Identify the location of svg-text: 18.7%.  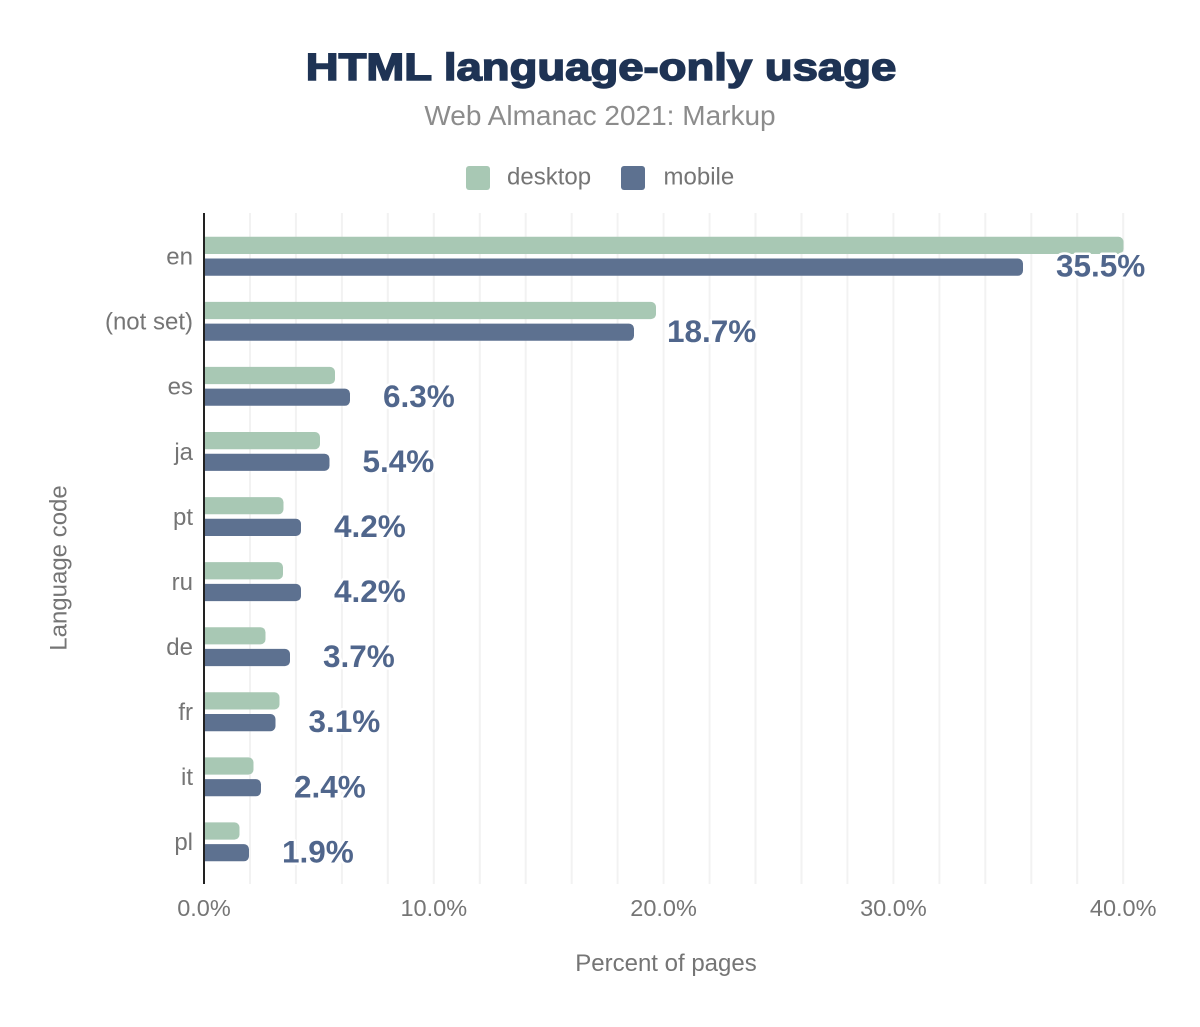
(711, 331).